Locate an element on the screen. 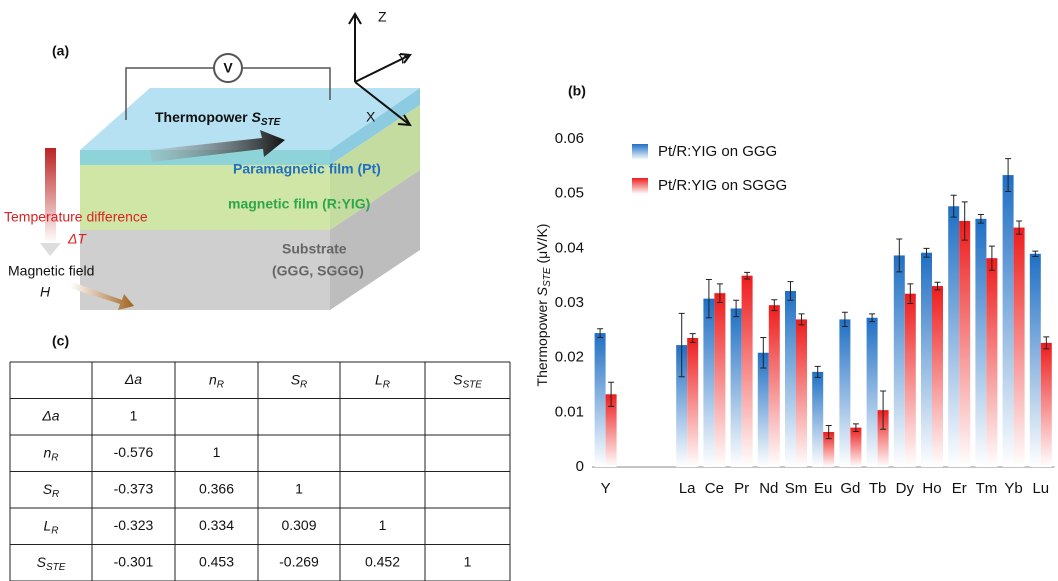 The width and height of the screenshot is (1058, 581). table-cell: 0.366 is located at coordinates (216, 488).